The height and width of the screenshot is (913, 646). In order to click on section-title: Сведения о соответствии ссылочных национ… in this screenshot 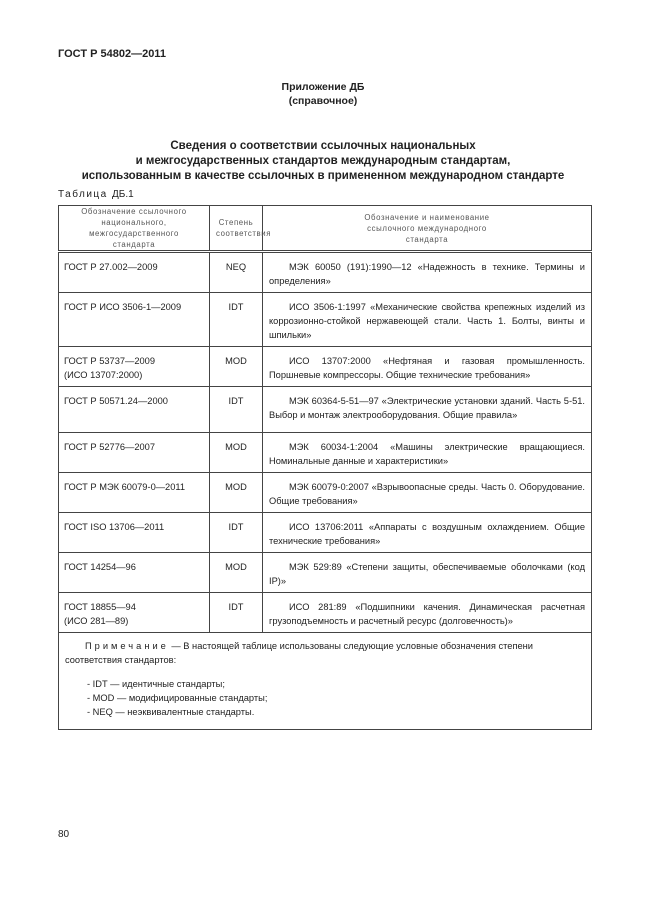, I will do `click(323, 161)`.